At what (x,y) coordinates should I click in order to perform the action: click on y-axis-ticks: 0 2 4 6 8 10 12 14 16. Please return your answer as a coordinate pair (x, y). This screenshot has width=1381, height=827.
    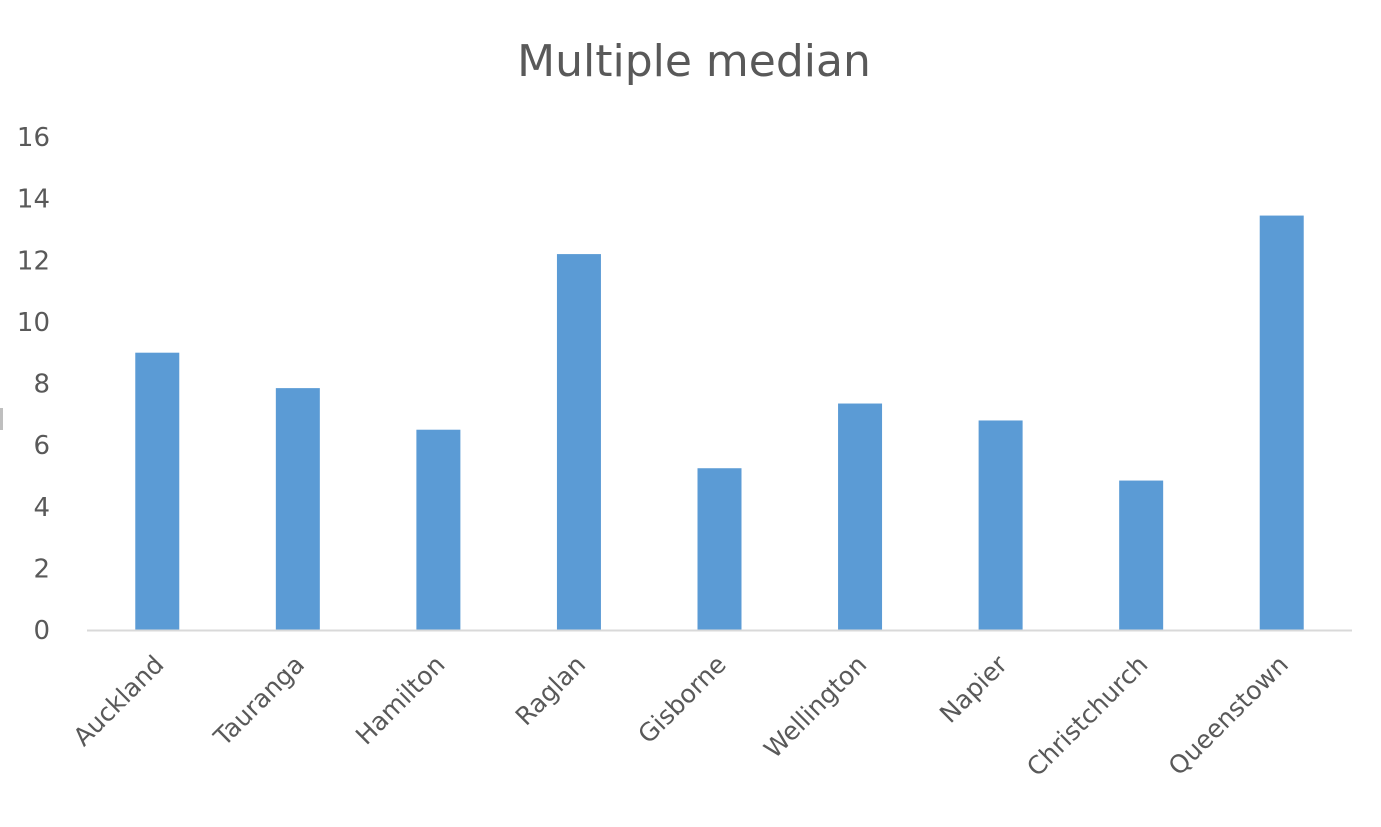
    Looking at the image, I should click on (33, 384).